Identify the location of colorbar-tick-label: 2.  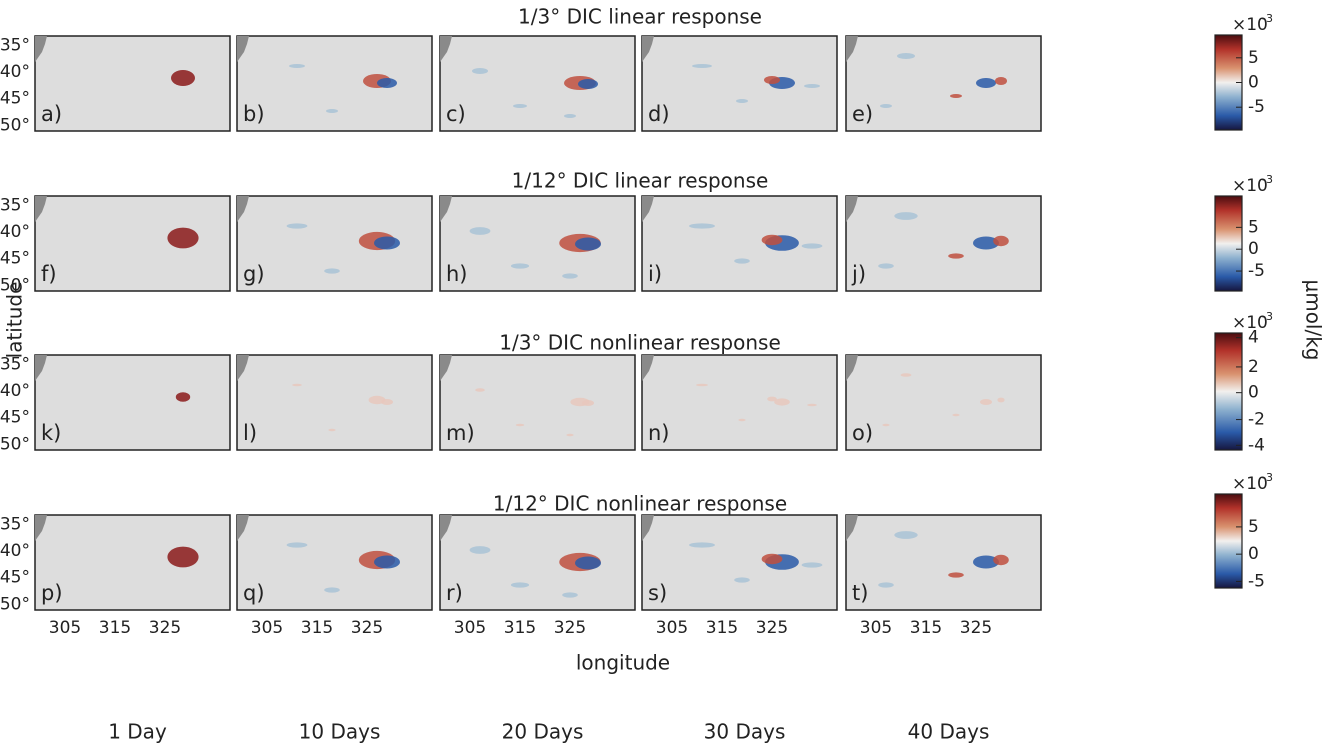
(1253, 367).